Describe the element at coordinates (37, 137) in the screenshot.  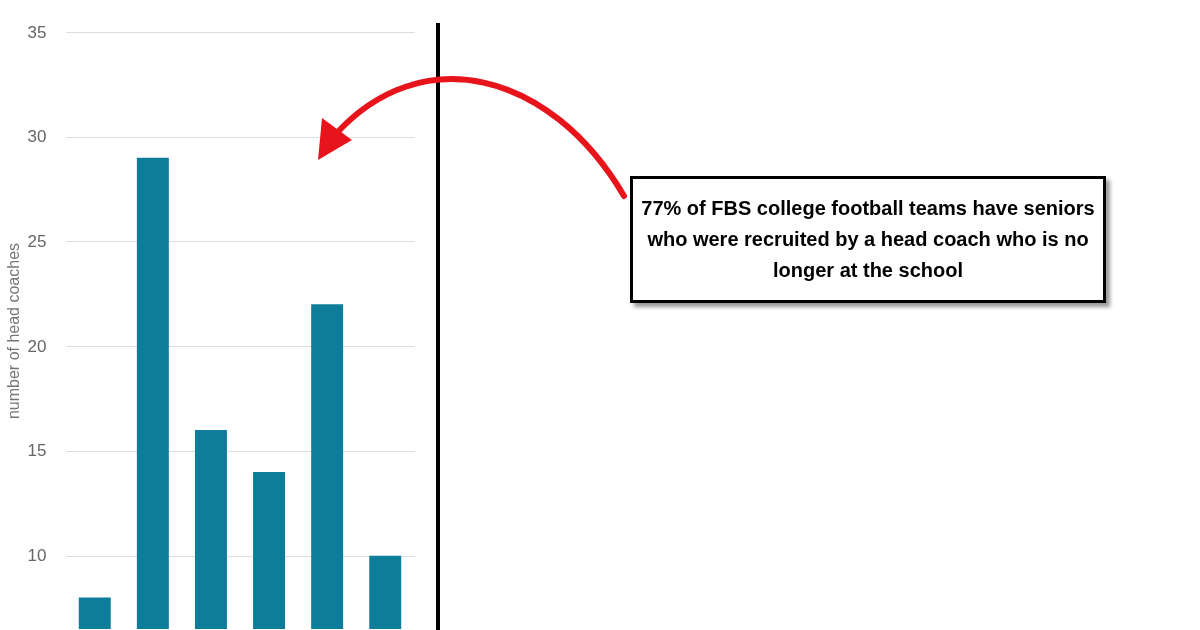
I see `y-tick-label: 30` at that location.